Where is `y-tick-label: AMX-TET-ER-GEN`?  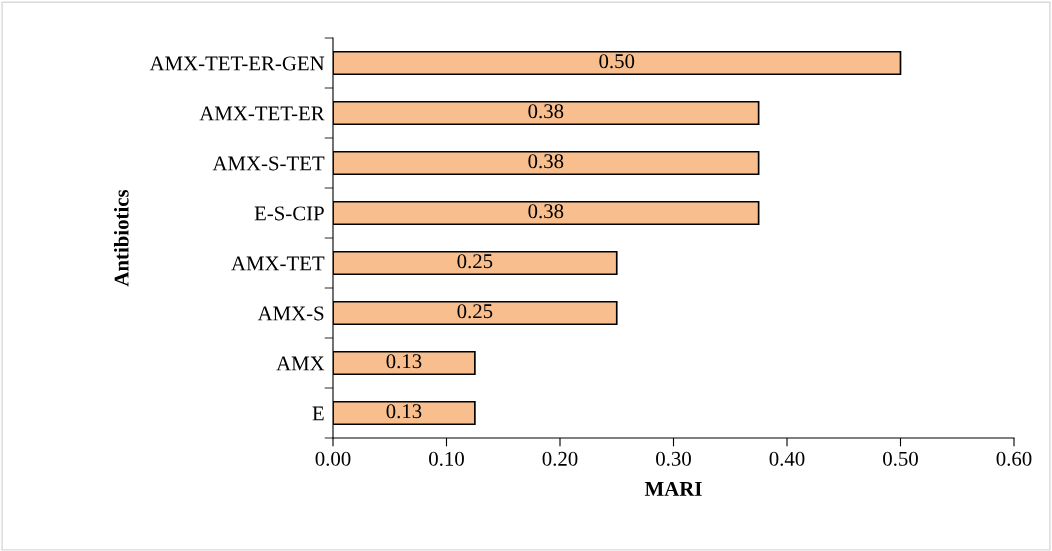
y-tick-label: AMX-TET-ER-GEN is located at coordinates (237, 63).